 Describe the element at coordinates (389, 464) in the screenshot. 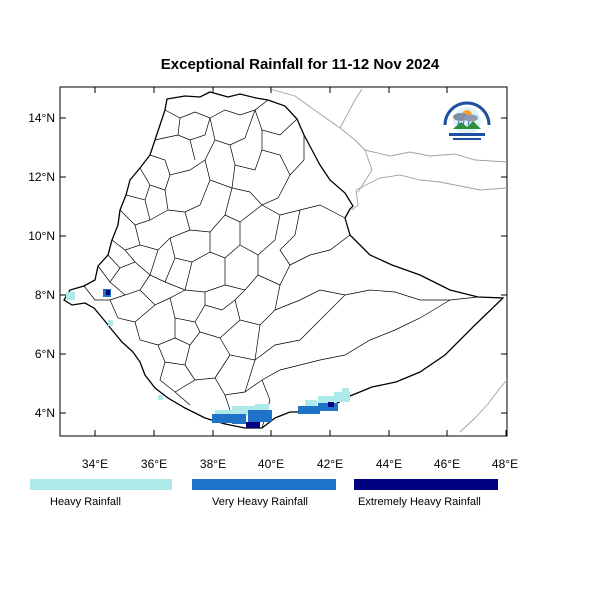

I see `x-tick-label: 44°E` at that location.